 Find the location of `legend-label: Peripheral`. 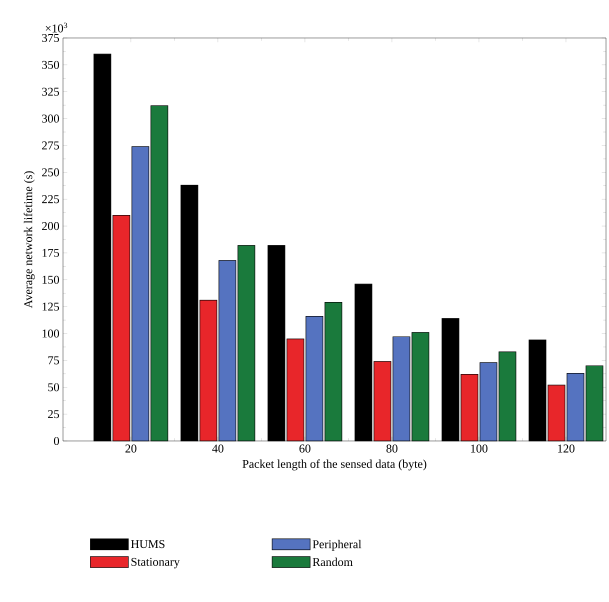

legend-label: Peripheral is located at coordinates (337, 545).